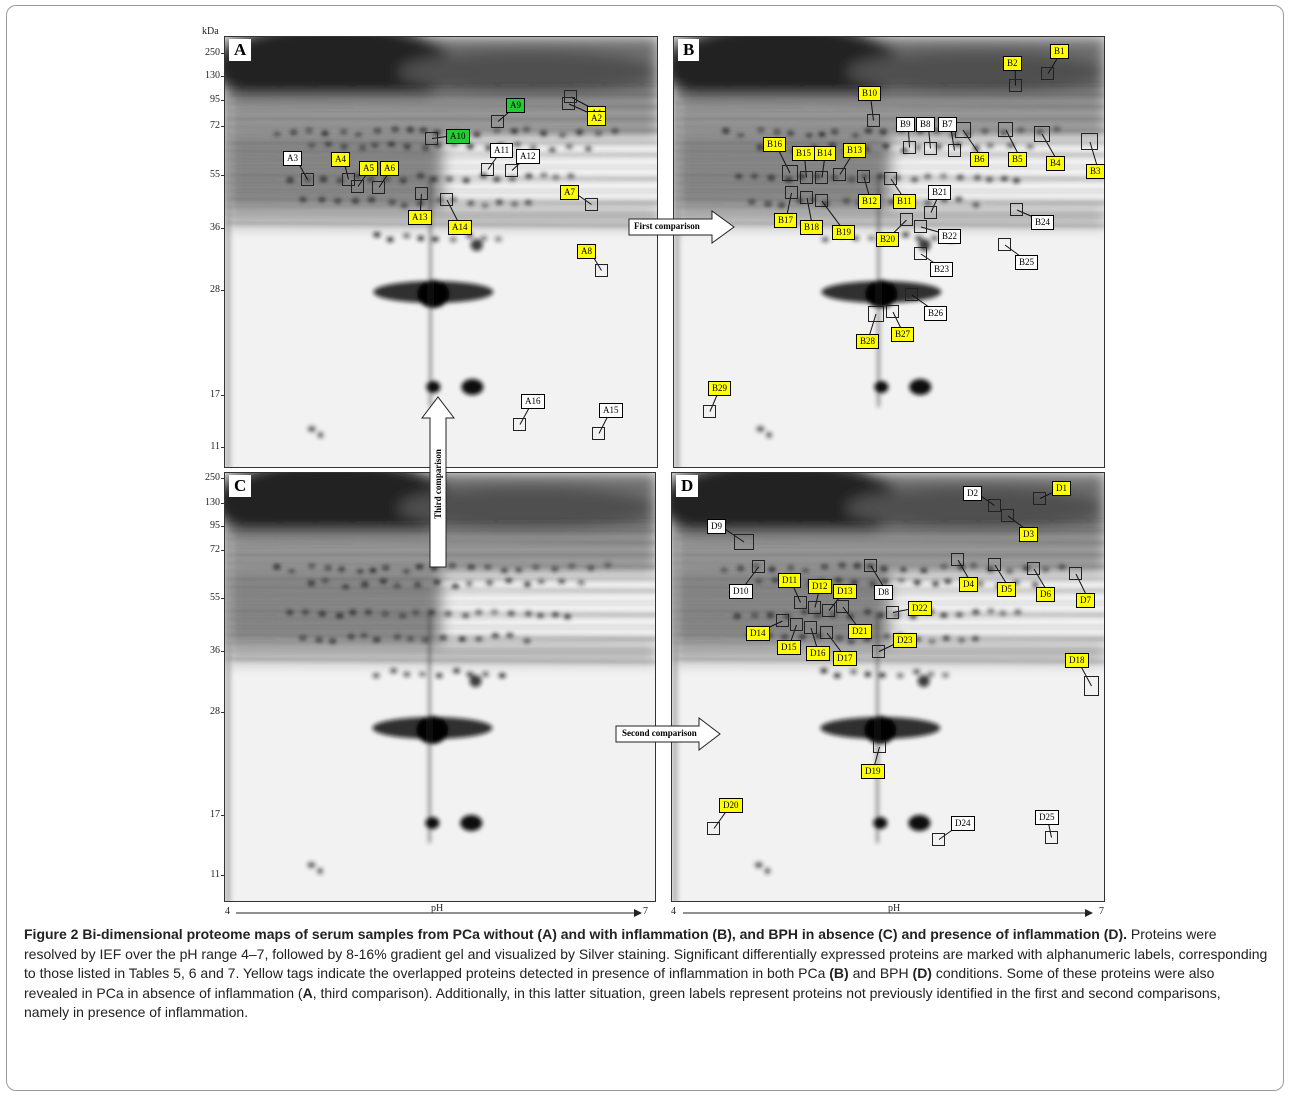 The height and width of the screenshot is (1096, 1290). What do you see at coordinates (876, 314) in the screenshot?
I see `spot-box-b28` at bounding box center [876, 314].